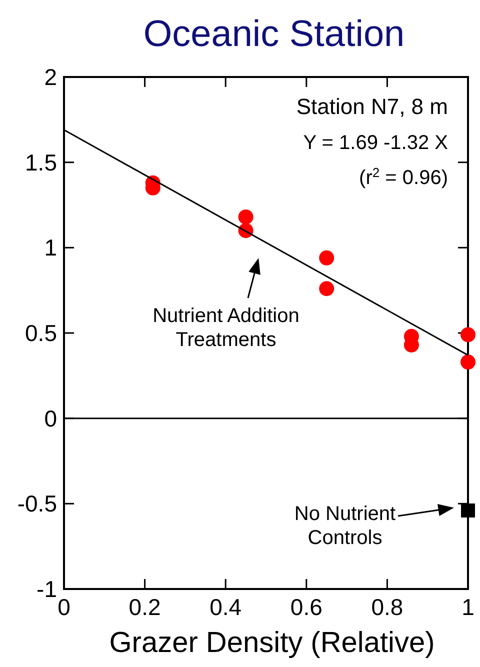 This screenshot has height=667, width=480. What do you see at coordinates (226, 328) in the screenshot?
I see `annotation: Nutrient Addition Treatments` at bounding box center [226, 328].